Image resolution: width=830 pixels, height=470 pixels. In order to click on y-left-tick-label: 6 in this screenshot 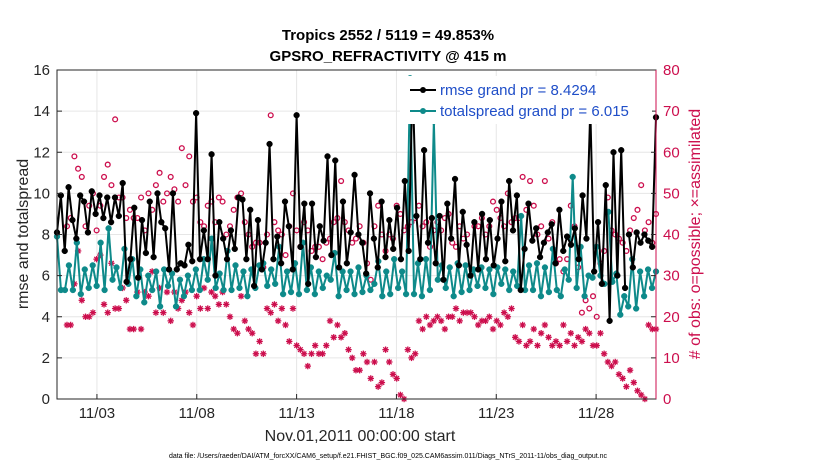, I will do `click(46, 276)`.